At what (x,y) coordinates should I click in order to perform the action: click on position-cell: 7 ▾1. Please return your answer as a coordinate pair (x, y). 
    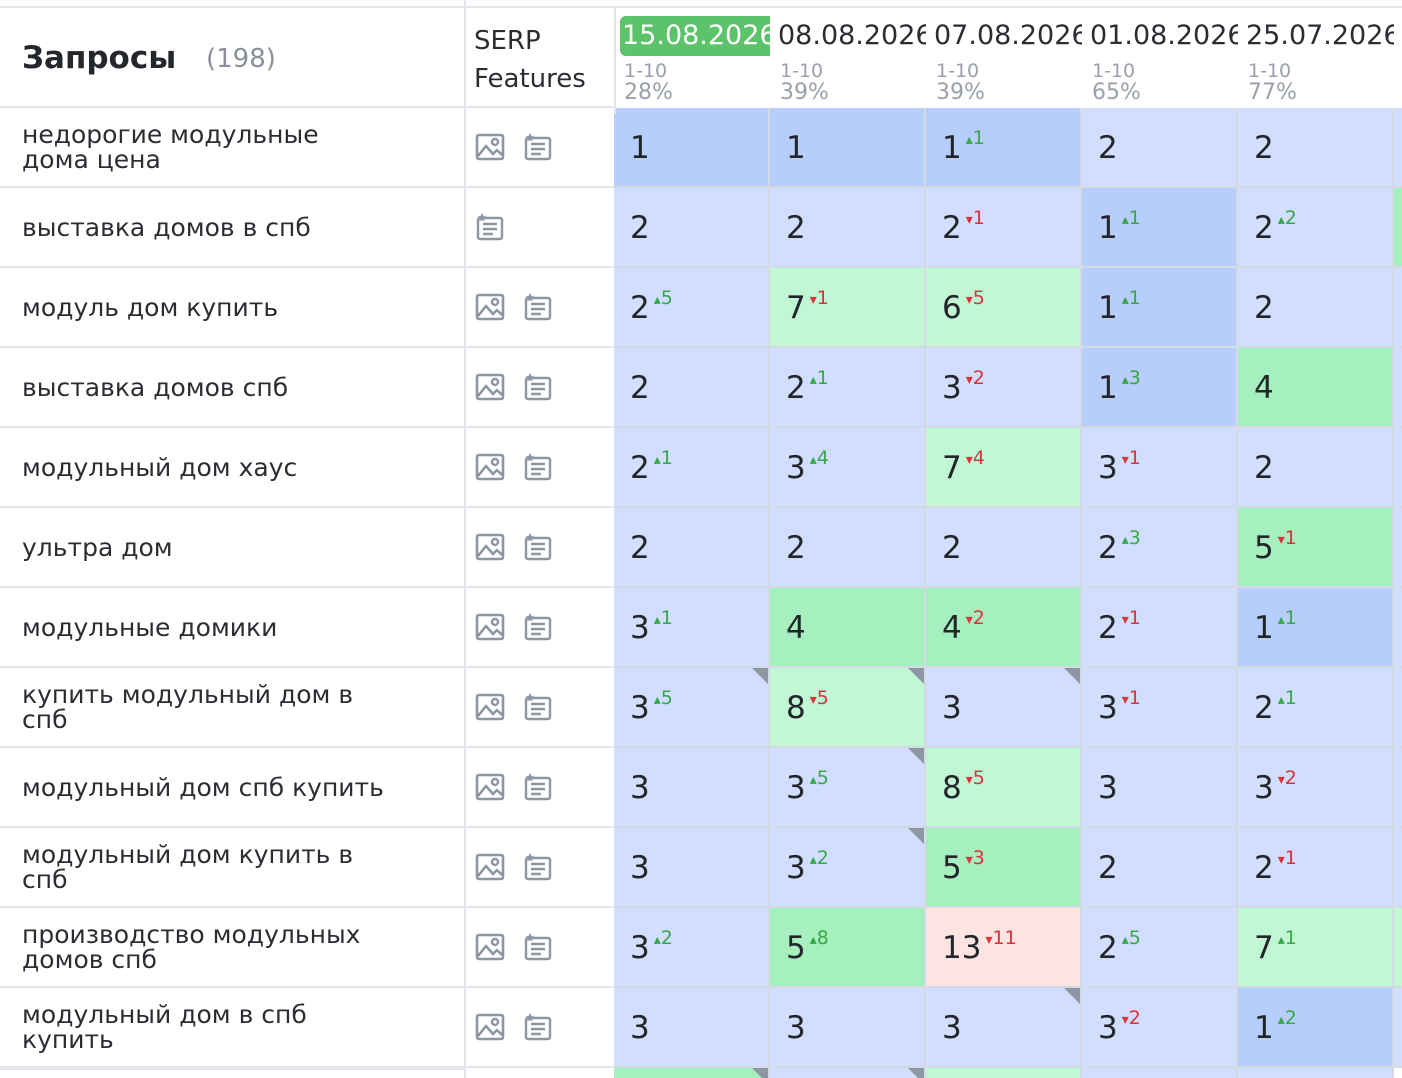
    Looking at the image, I should click on (848, 308).